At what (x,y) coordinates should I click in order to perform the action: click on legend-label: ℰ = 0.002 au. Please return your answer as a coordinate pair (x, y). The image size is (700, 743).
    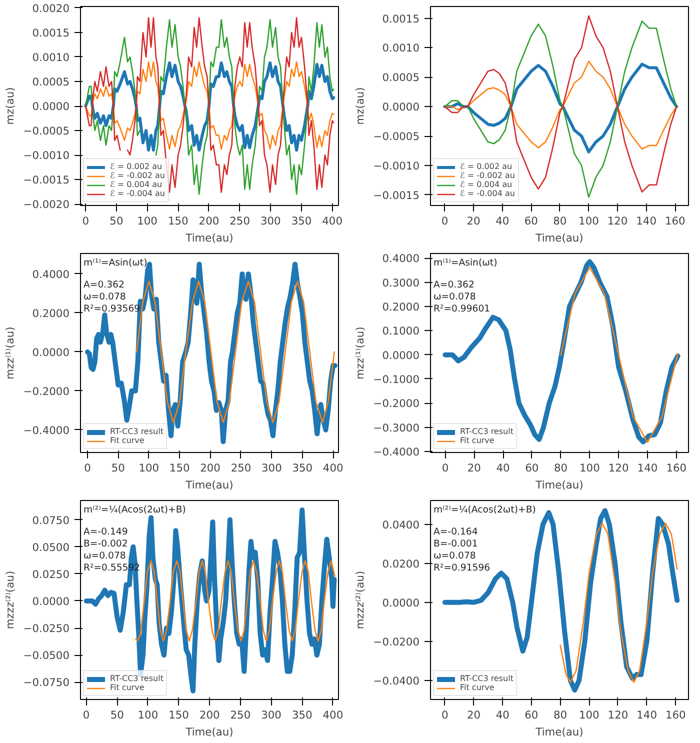
    Looking at the image, I should click on (486, 166).